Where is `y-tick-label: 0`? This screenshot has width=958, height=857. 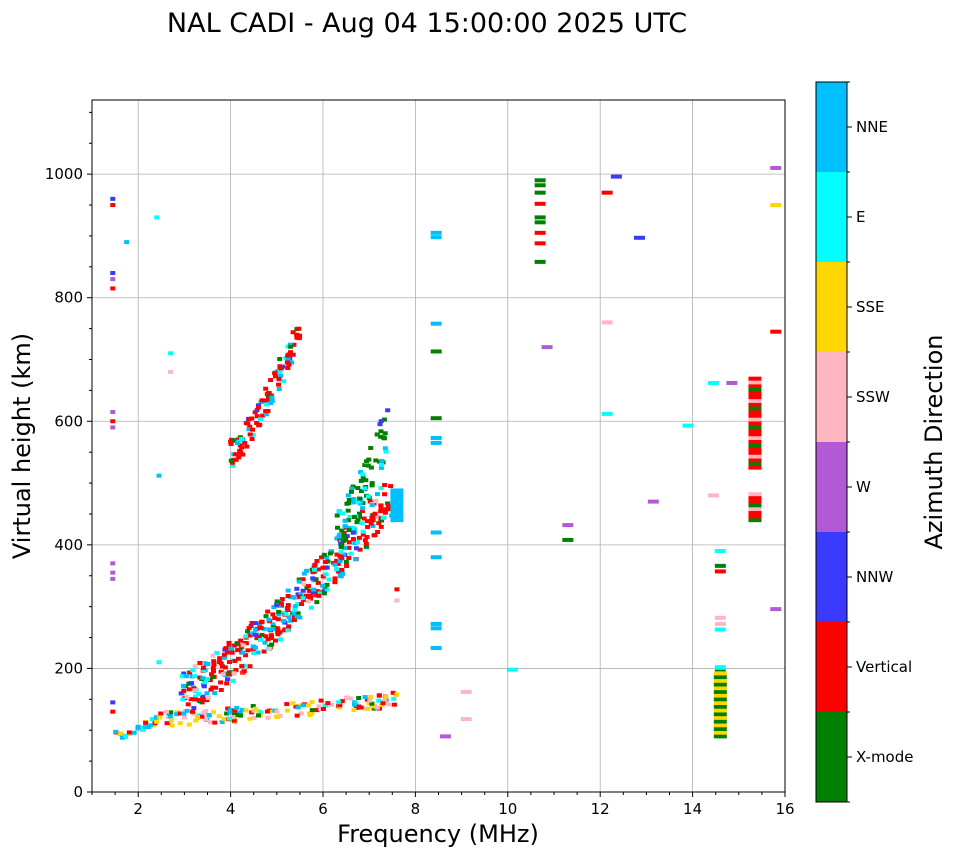 y-tick-label: 0 is located at coordinates (78, 792).